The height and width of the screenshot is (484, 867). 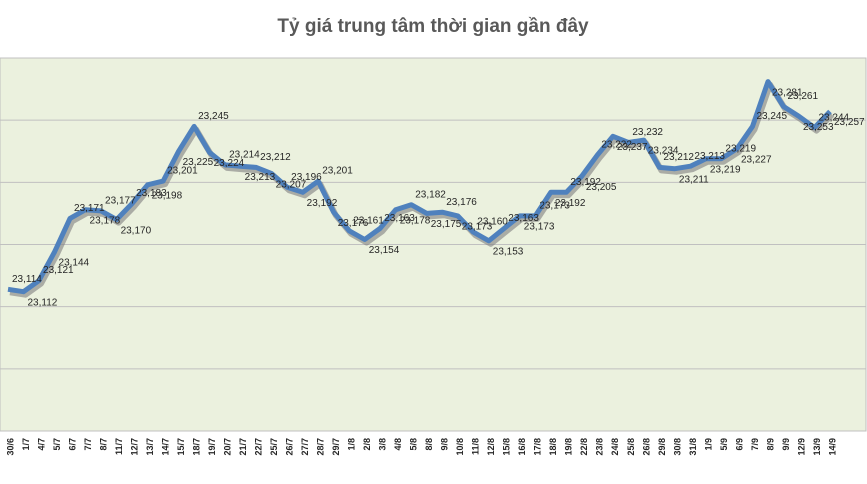 I want to click on data-label: 23,154, so click(x=384, y=250).